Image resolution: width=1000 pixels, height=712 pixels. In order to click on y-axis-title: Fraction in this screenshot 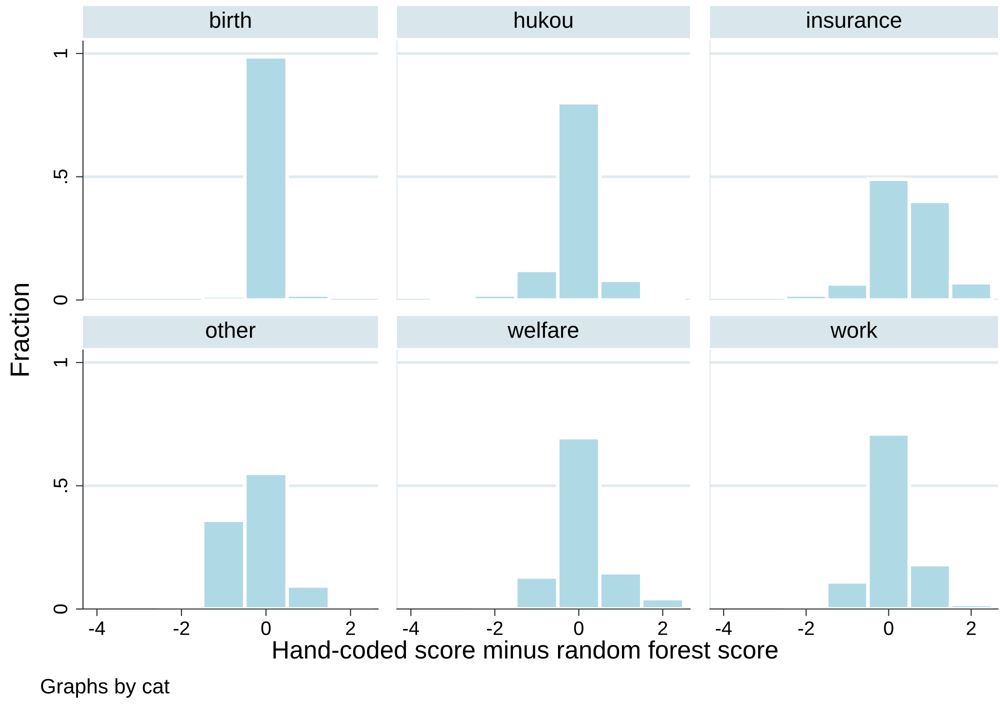, I will do `click(20, 330)`.